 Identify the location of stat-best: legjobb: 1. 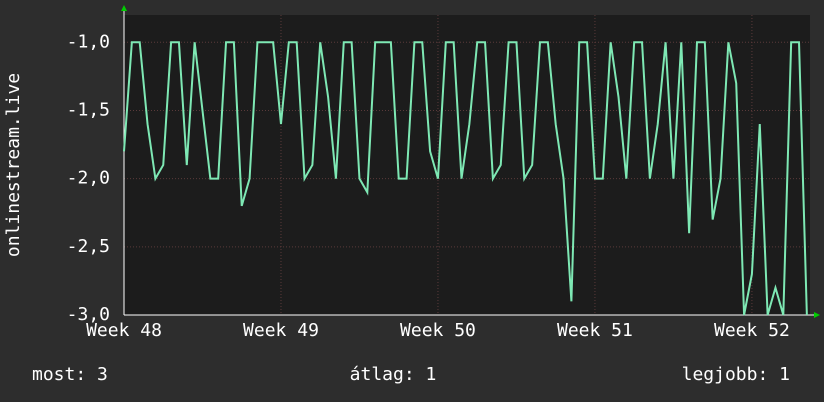
(736, 374).